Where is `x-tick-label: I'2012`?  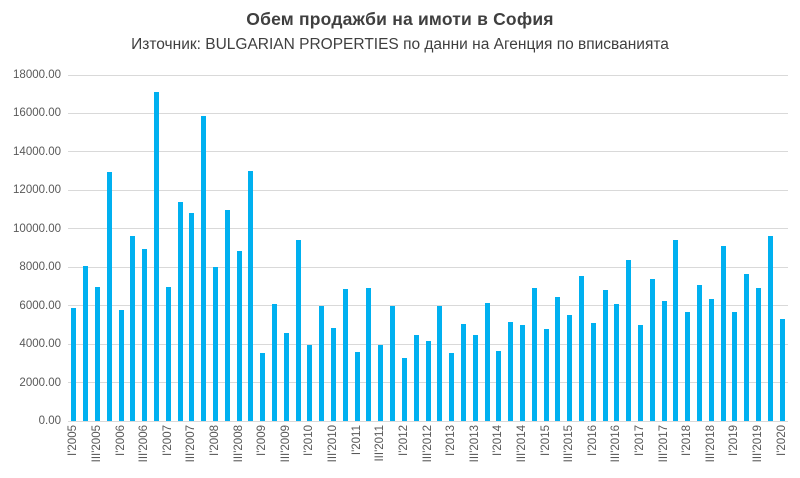 x-tick-label: I'2012 is located at coordinates (403, 440).